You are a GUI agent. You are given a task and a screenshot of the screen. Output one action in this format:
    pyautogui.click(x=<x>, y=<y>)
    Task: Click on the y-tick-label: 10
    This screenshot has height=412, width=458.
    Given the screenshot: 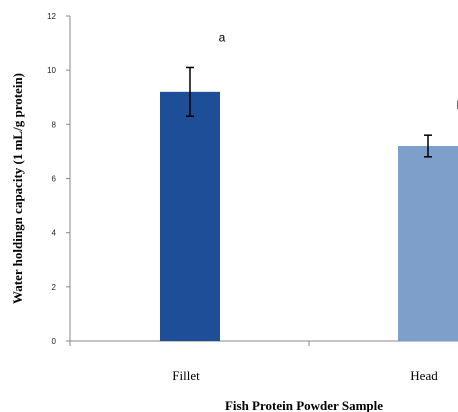 What is the action you would take?
    pyautogui.click(x=51, y=70)
    